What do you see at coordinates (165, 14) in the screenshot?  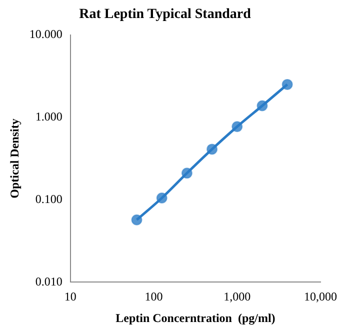 I see `chart-title: Rat Leptin Typical Standard` at bounding box center [165, 14].